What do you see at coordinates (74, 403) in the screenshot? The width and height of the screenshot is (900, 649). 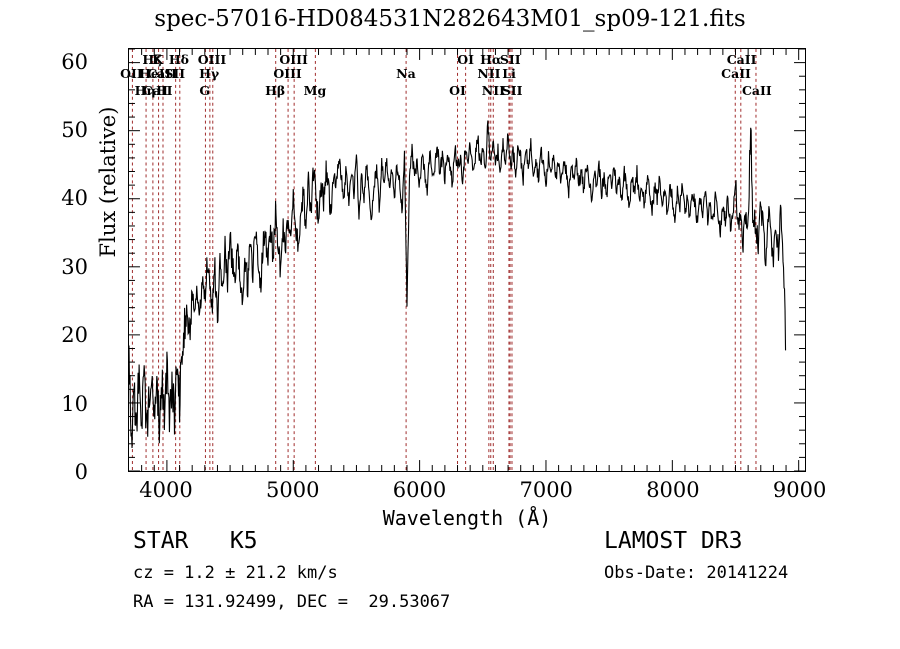 I see `y-tick-label-10: 10` at bounding box center [74, 403].